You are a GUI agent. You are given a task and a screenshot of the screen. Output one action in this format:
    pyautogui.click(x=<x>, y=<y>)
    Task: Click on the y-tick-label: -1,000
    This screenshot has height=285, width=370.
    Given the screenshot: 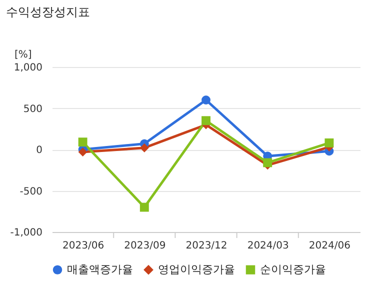 What is the action you would take?
    pyautogui.click(x=26, y=233)
    